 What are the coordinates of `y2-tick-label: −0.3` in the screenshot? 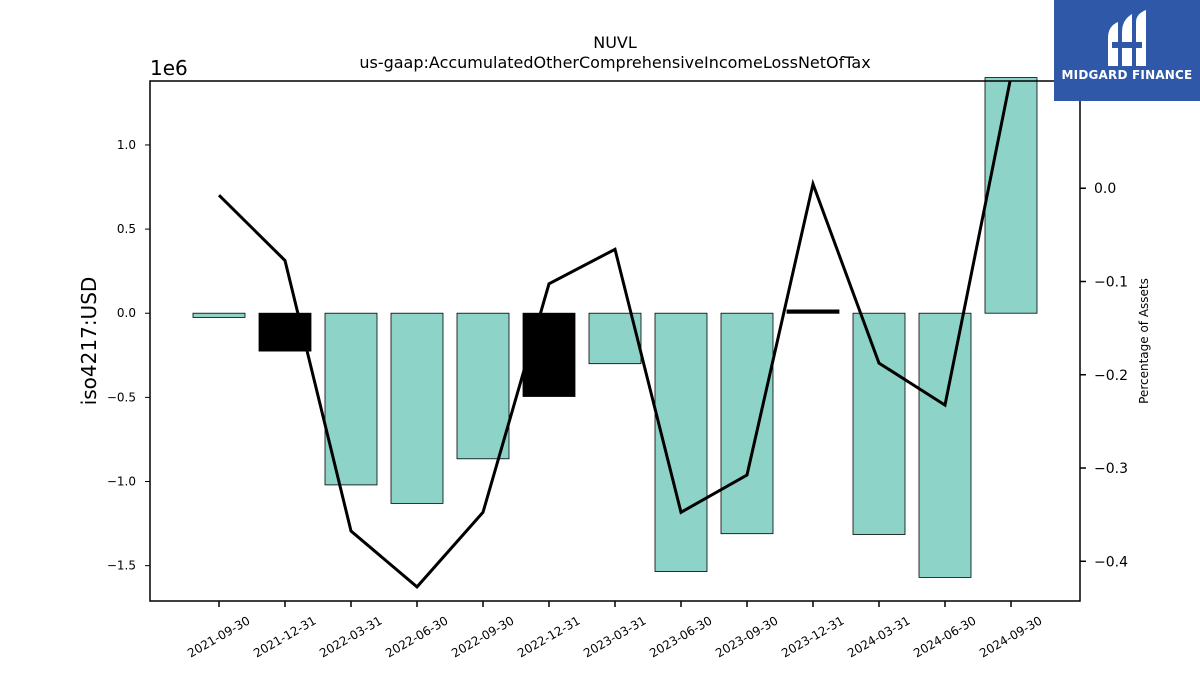 It's located at (1111, 469).